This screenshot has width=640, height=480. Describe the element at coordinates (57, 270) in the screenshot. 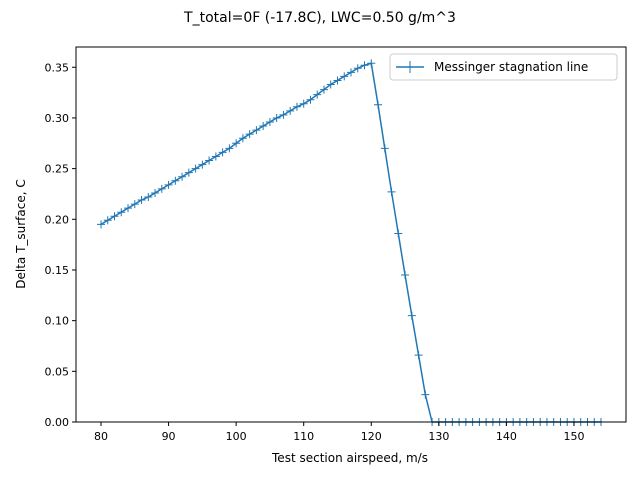

I see `y-tick-label: 0.15` at that location.